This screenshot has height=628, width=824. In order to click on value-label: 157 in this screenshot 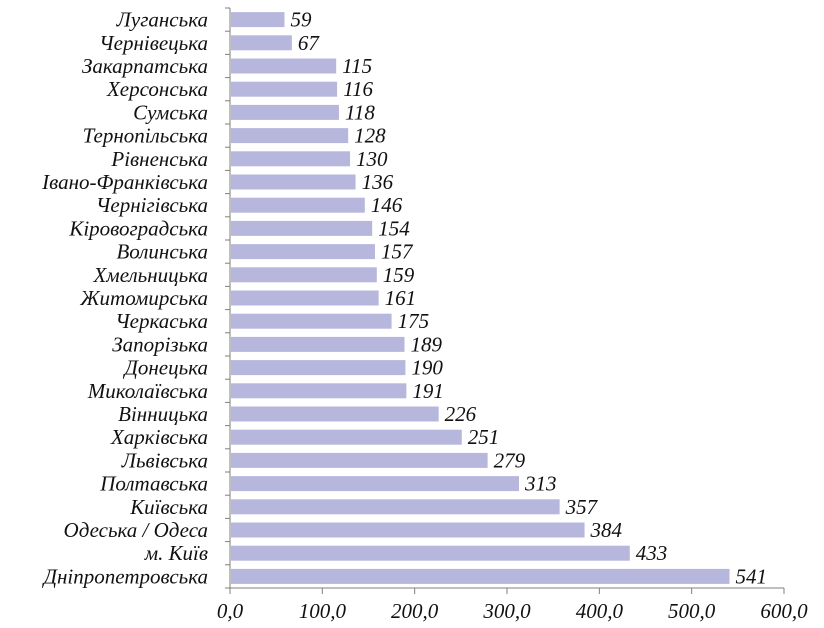, I will do `click(397, 252)`.